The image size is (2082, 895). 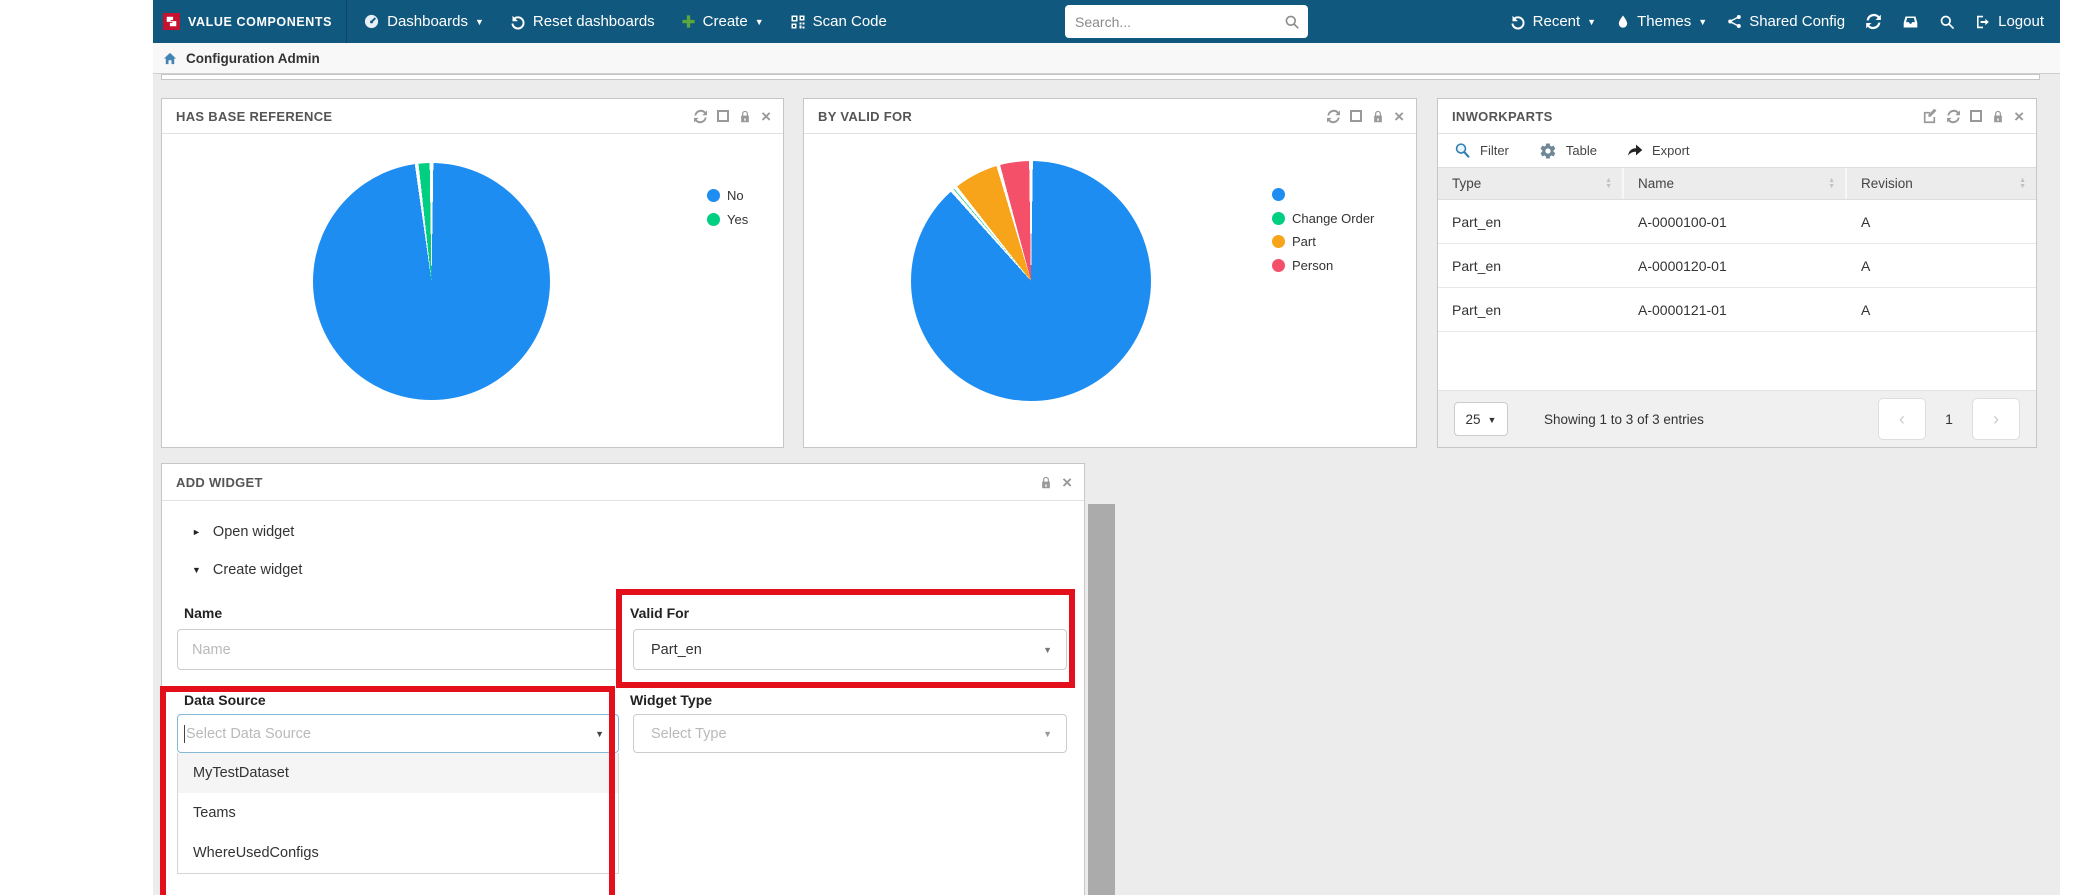 I want to click on next-page-button: ›, so click(x=1996, y=419).